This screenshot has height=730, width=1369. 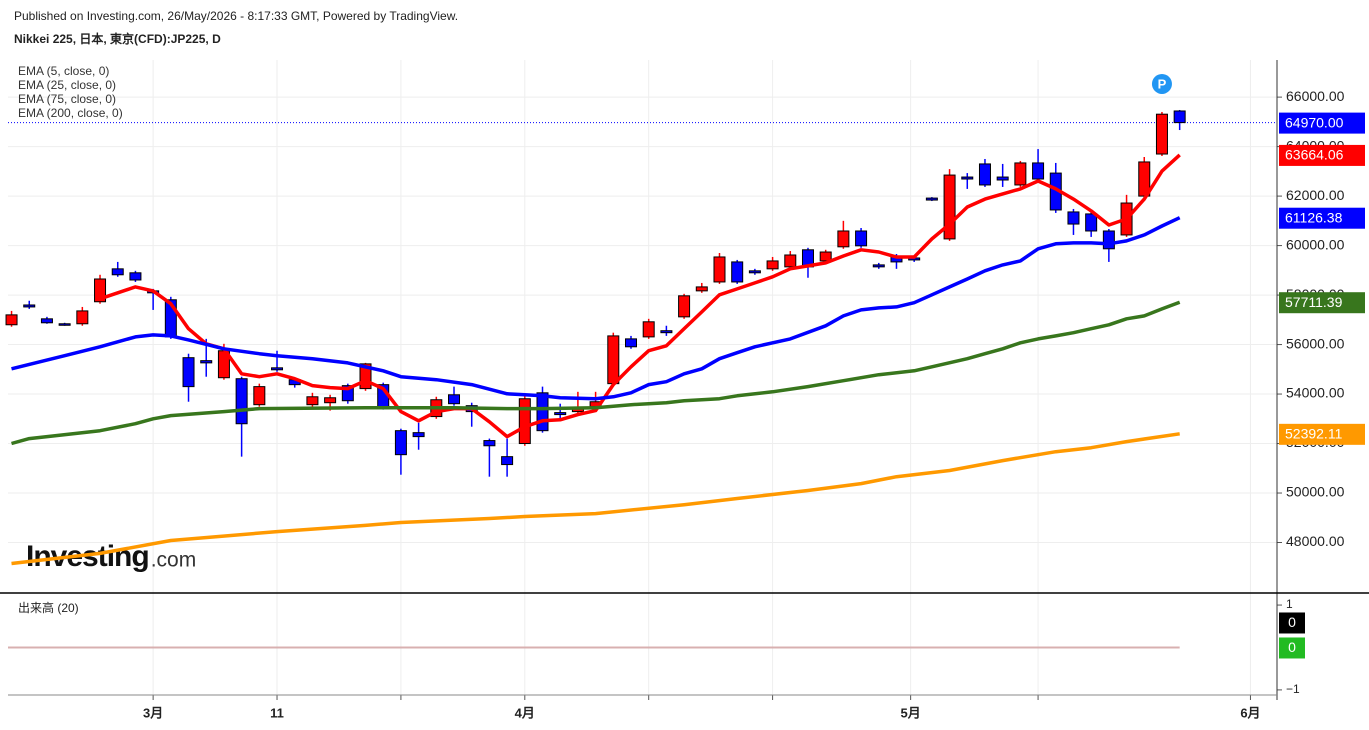 What do you see at coordinates (153, 712) in the screenshot?
I see `x-tick-label: 3月` at bounding box center [153, 712].